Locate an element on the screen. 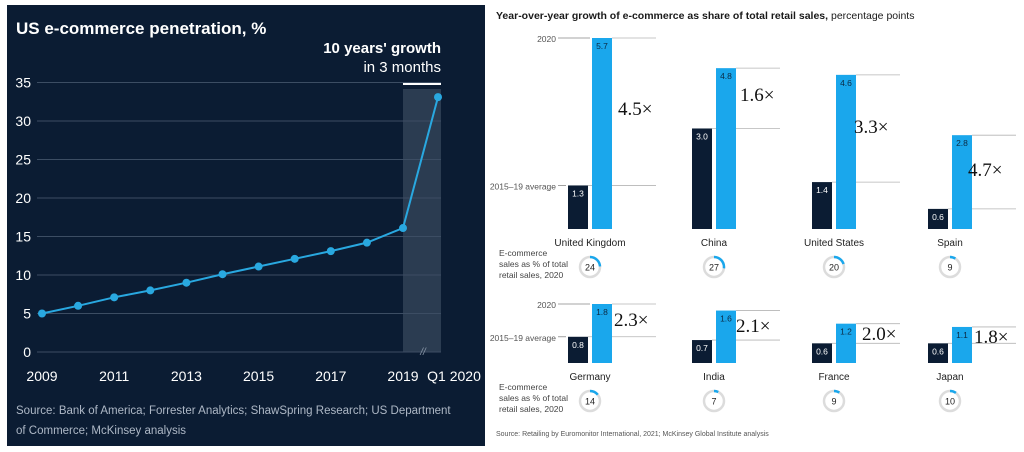  value-label-2020: 1.1 is located at coordinates (962, 335).